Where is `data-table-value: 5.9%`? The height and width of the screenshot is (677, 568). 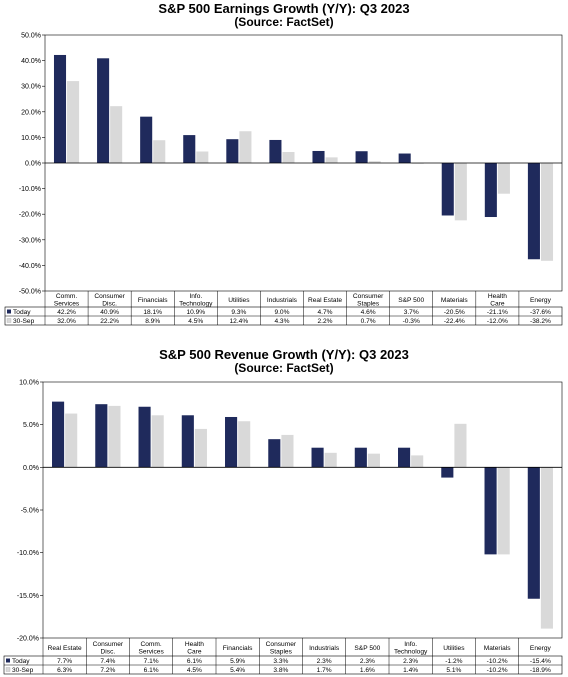 data-table-value: 5.9% is located at coordinates (237, 661).